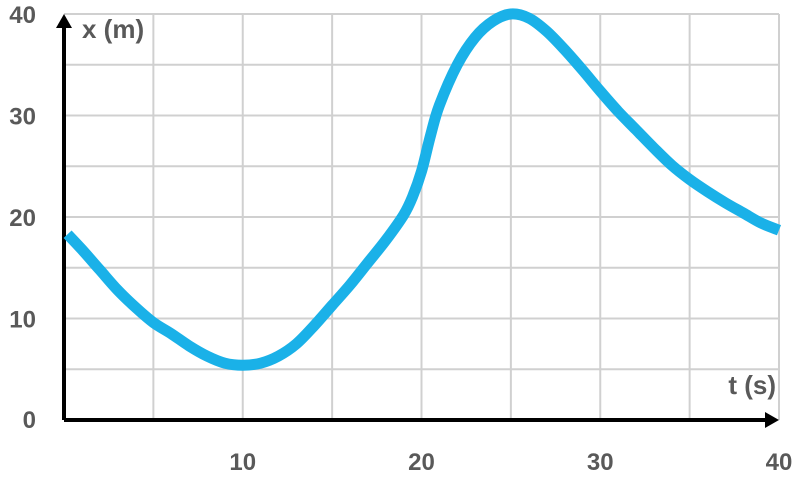  I want to click on x-tick-label: 10, so click(242, 462).